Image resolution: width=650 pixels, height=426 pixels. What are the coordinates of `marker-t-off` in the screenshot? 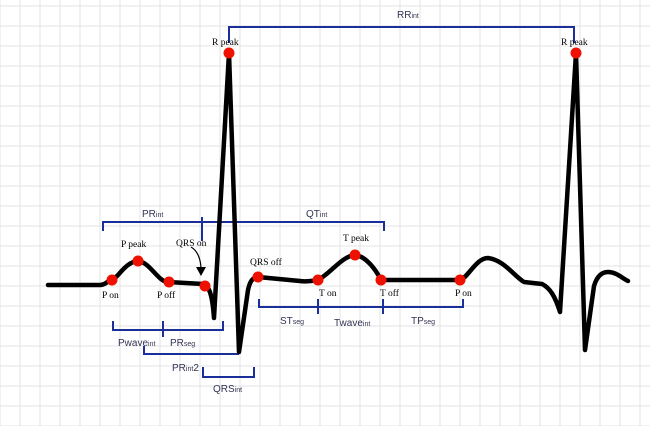 It's located at (381, 280).